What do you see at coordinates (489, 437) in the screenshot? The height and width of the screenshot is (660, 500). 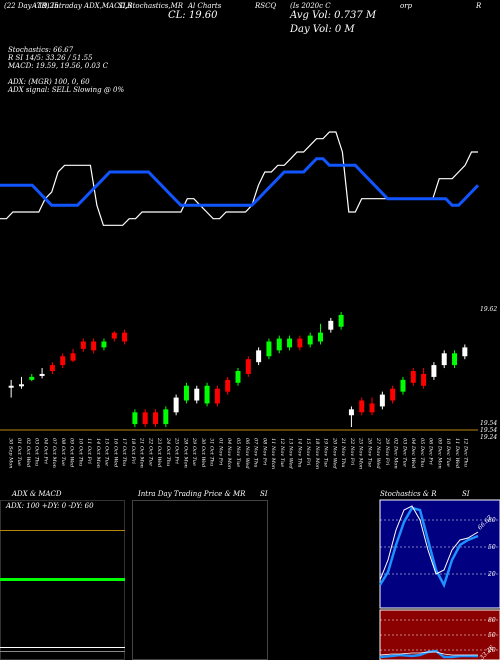 I see `y-tick-label: 19.24` at bounding box center [489, 437].